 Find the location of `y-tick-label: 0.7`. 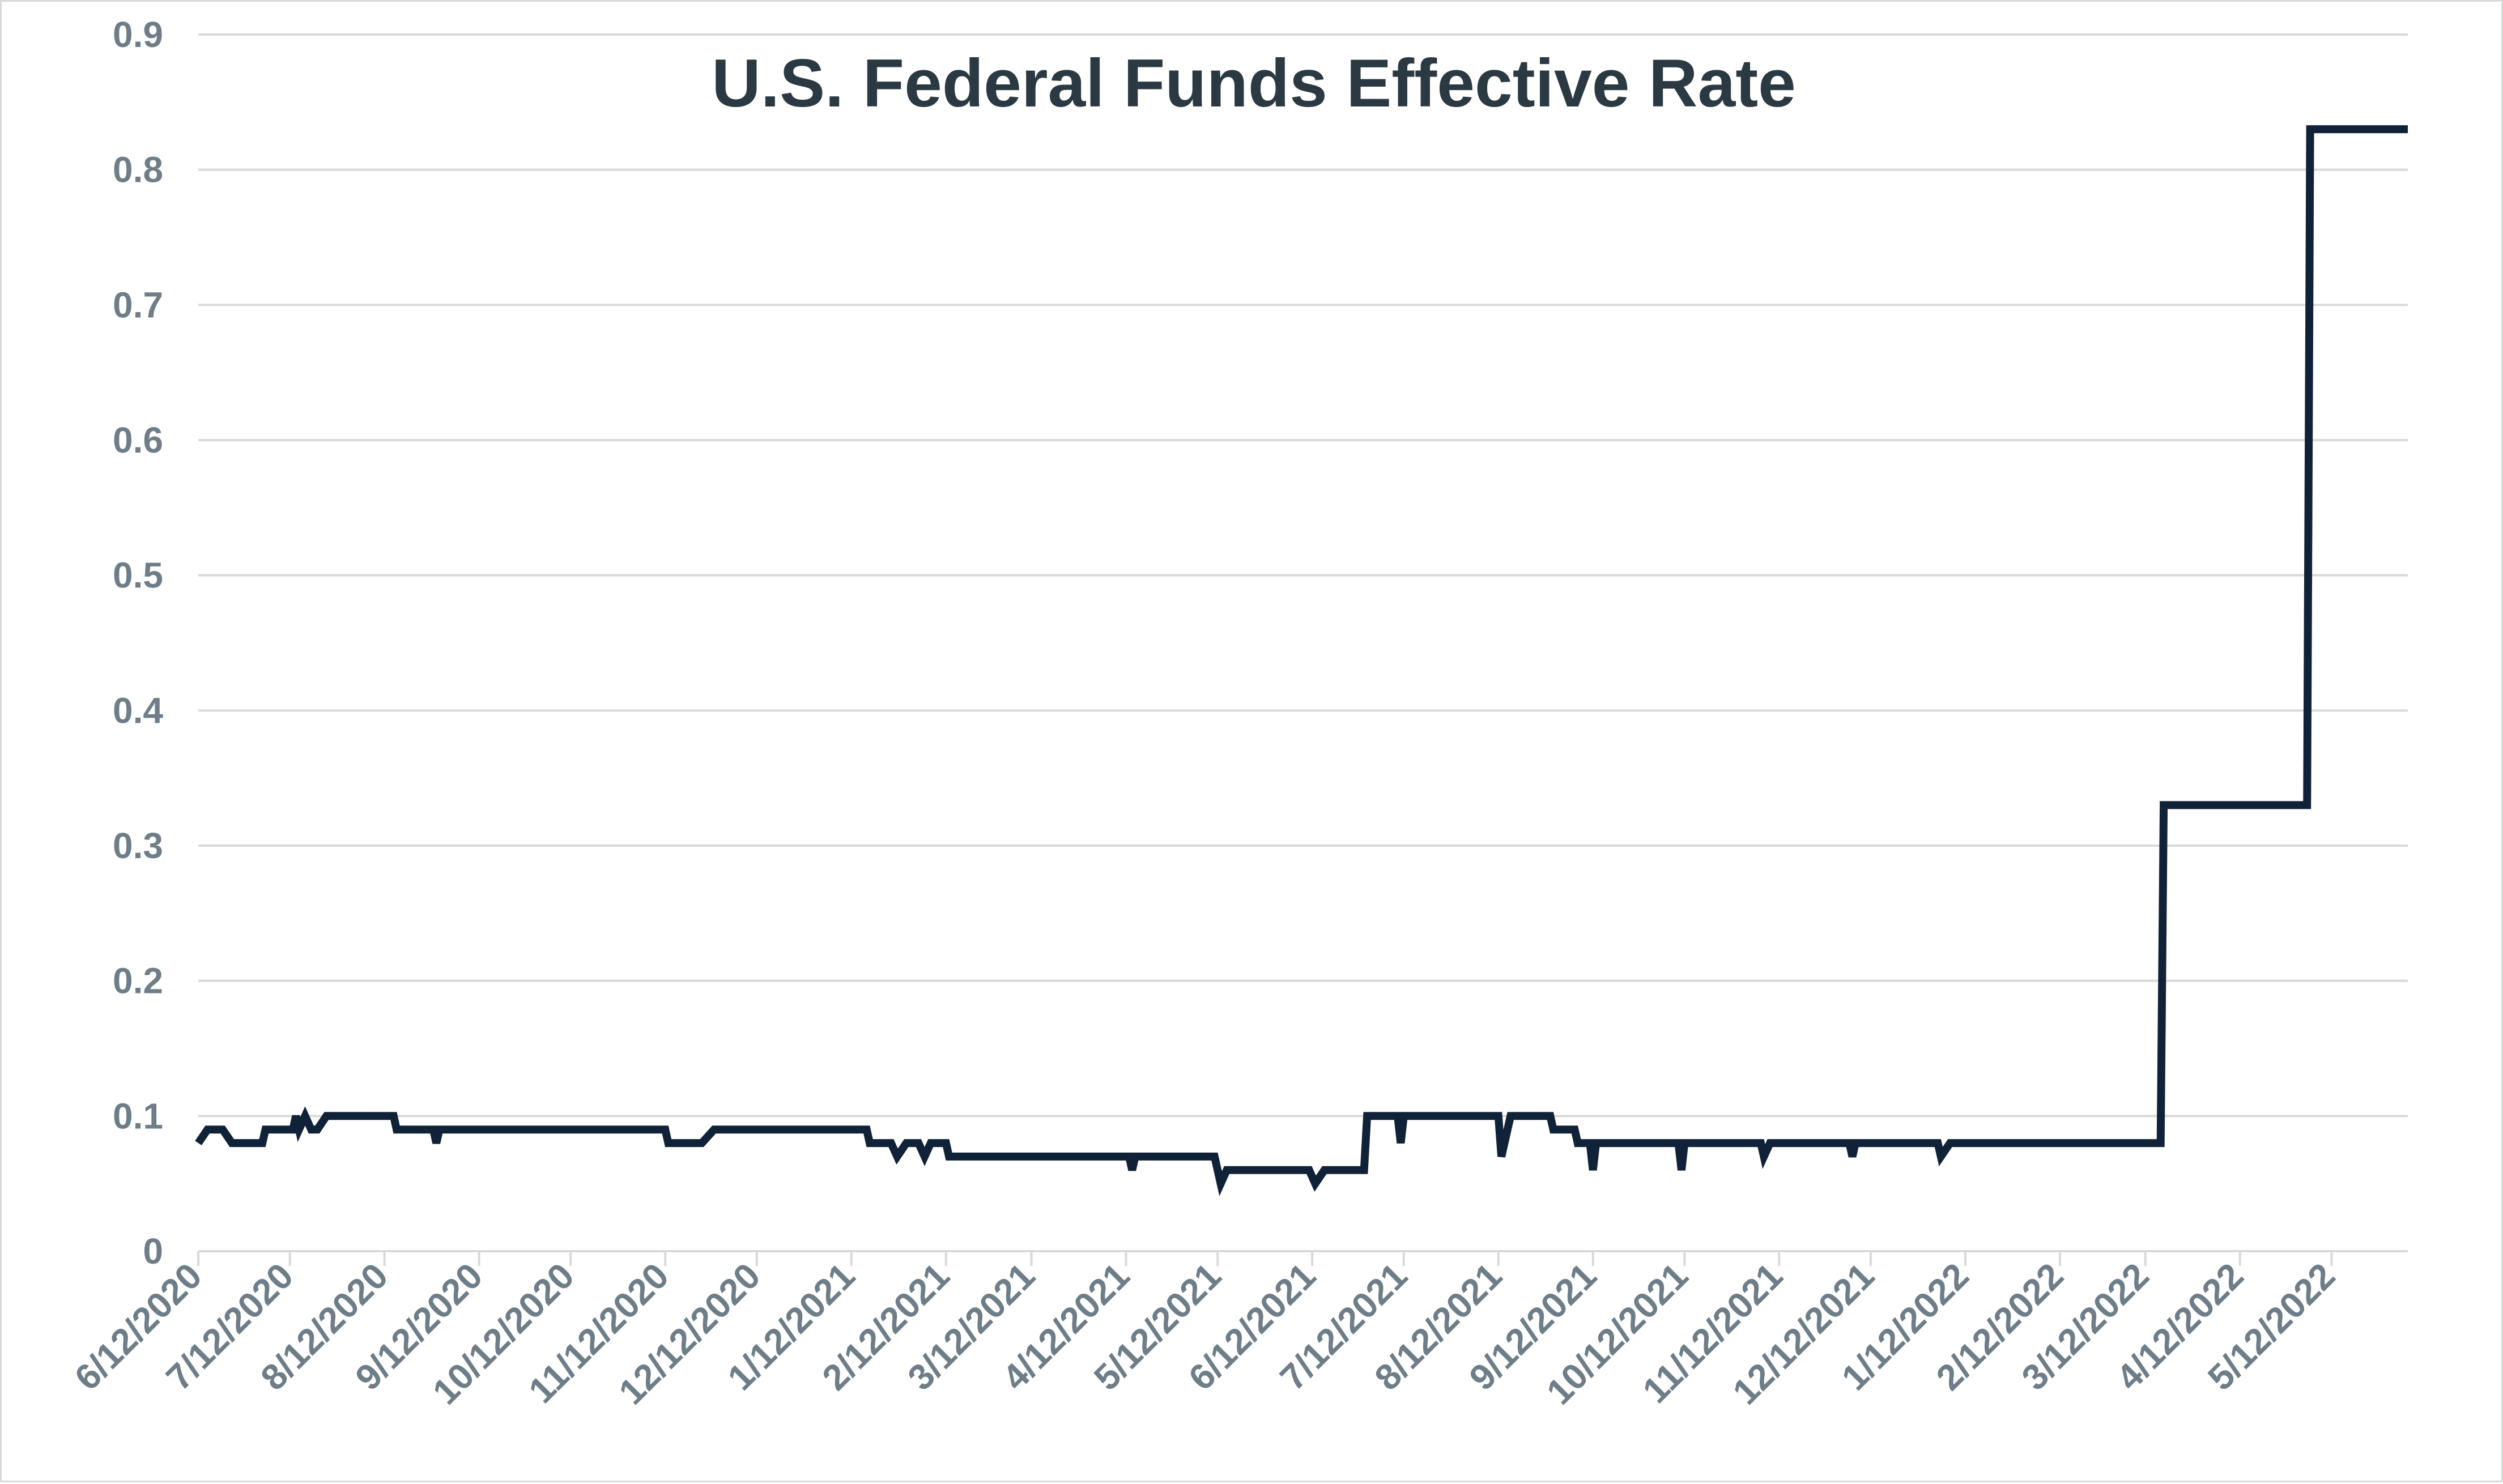

y-tick-label: 0.7 is located at coordinates (138, 304).